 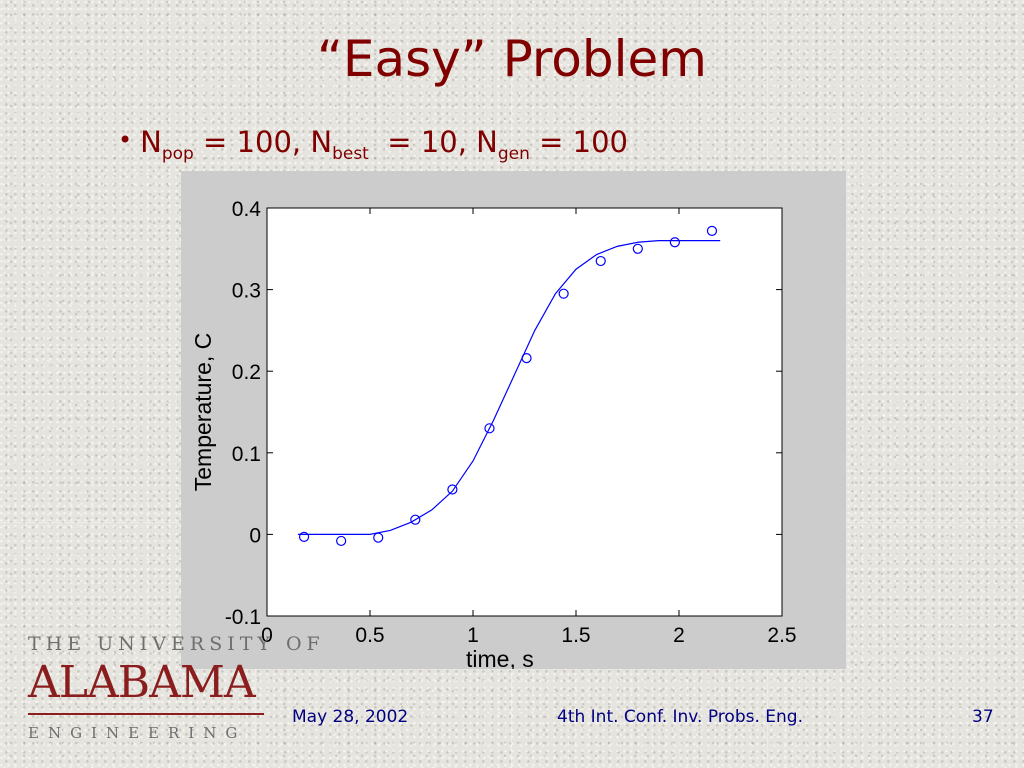 I want to click on n-best-value: = 10,, so click(x=422, y=142).